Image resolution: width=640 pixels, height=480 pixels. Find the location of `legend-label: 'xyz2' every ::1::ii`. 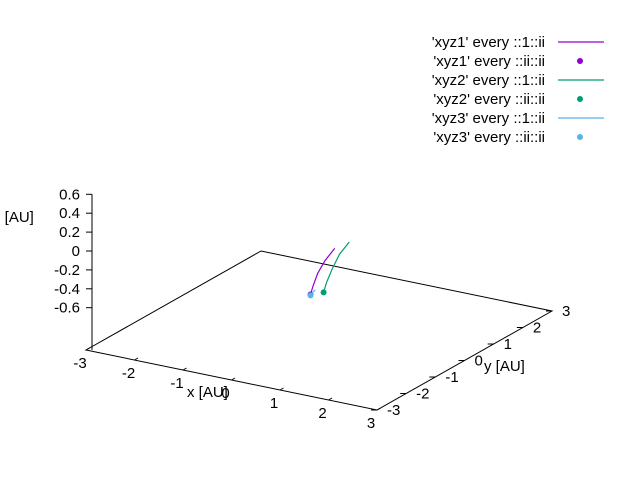

legend-label: 'xyz2' every ::1::ii is located at coordinates (488, 80).